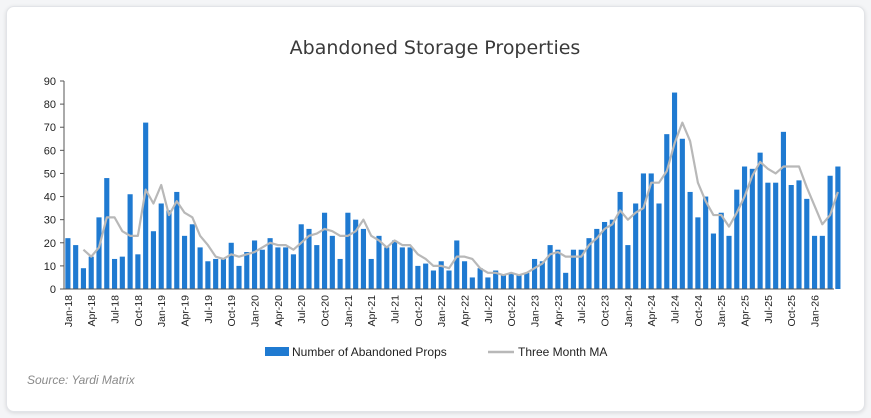 This screenshot has height=418, width=871. I want to click on x-tick-label: Oct-23, so click(606, 311).